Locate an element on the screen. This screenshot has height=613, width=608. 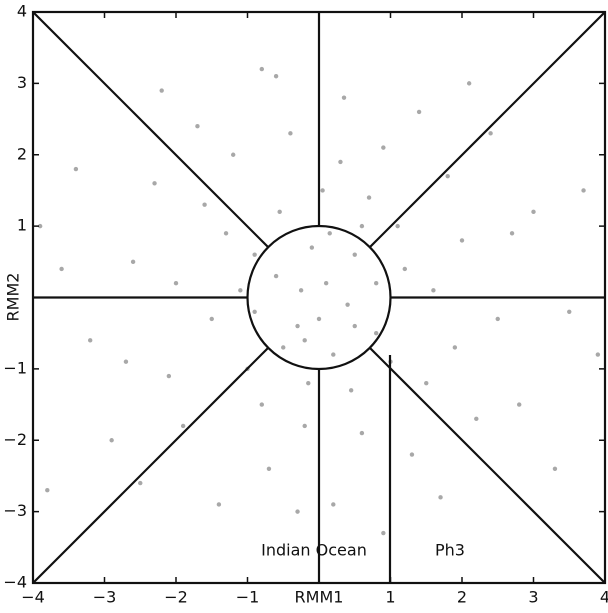
x-axis-label: RMM1 is located at coordinates (319, 597).